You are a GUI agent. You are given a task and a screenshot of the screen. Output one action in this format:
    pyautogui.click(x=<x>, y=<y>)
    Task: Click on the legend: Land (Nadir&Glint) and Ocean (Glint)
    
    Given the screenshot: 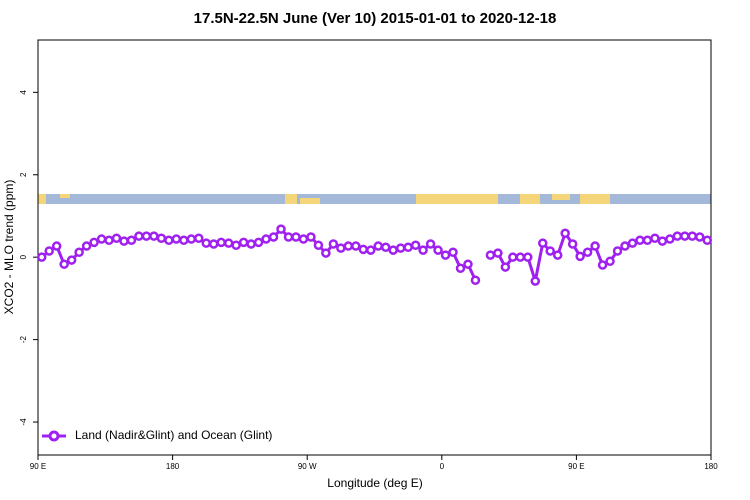 What is the action you would take?
    pyautogui.click(x=157, y=435)
    